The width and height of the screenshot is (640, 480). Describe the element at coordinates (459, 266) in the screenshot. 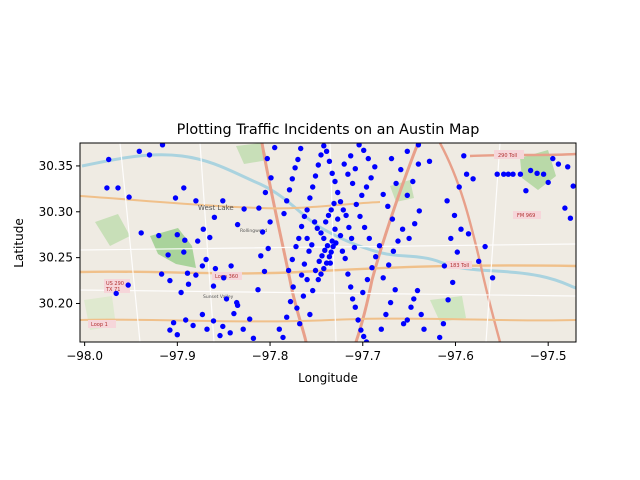

I see `svg-text: 183 Toll` at that location.